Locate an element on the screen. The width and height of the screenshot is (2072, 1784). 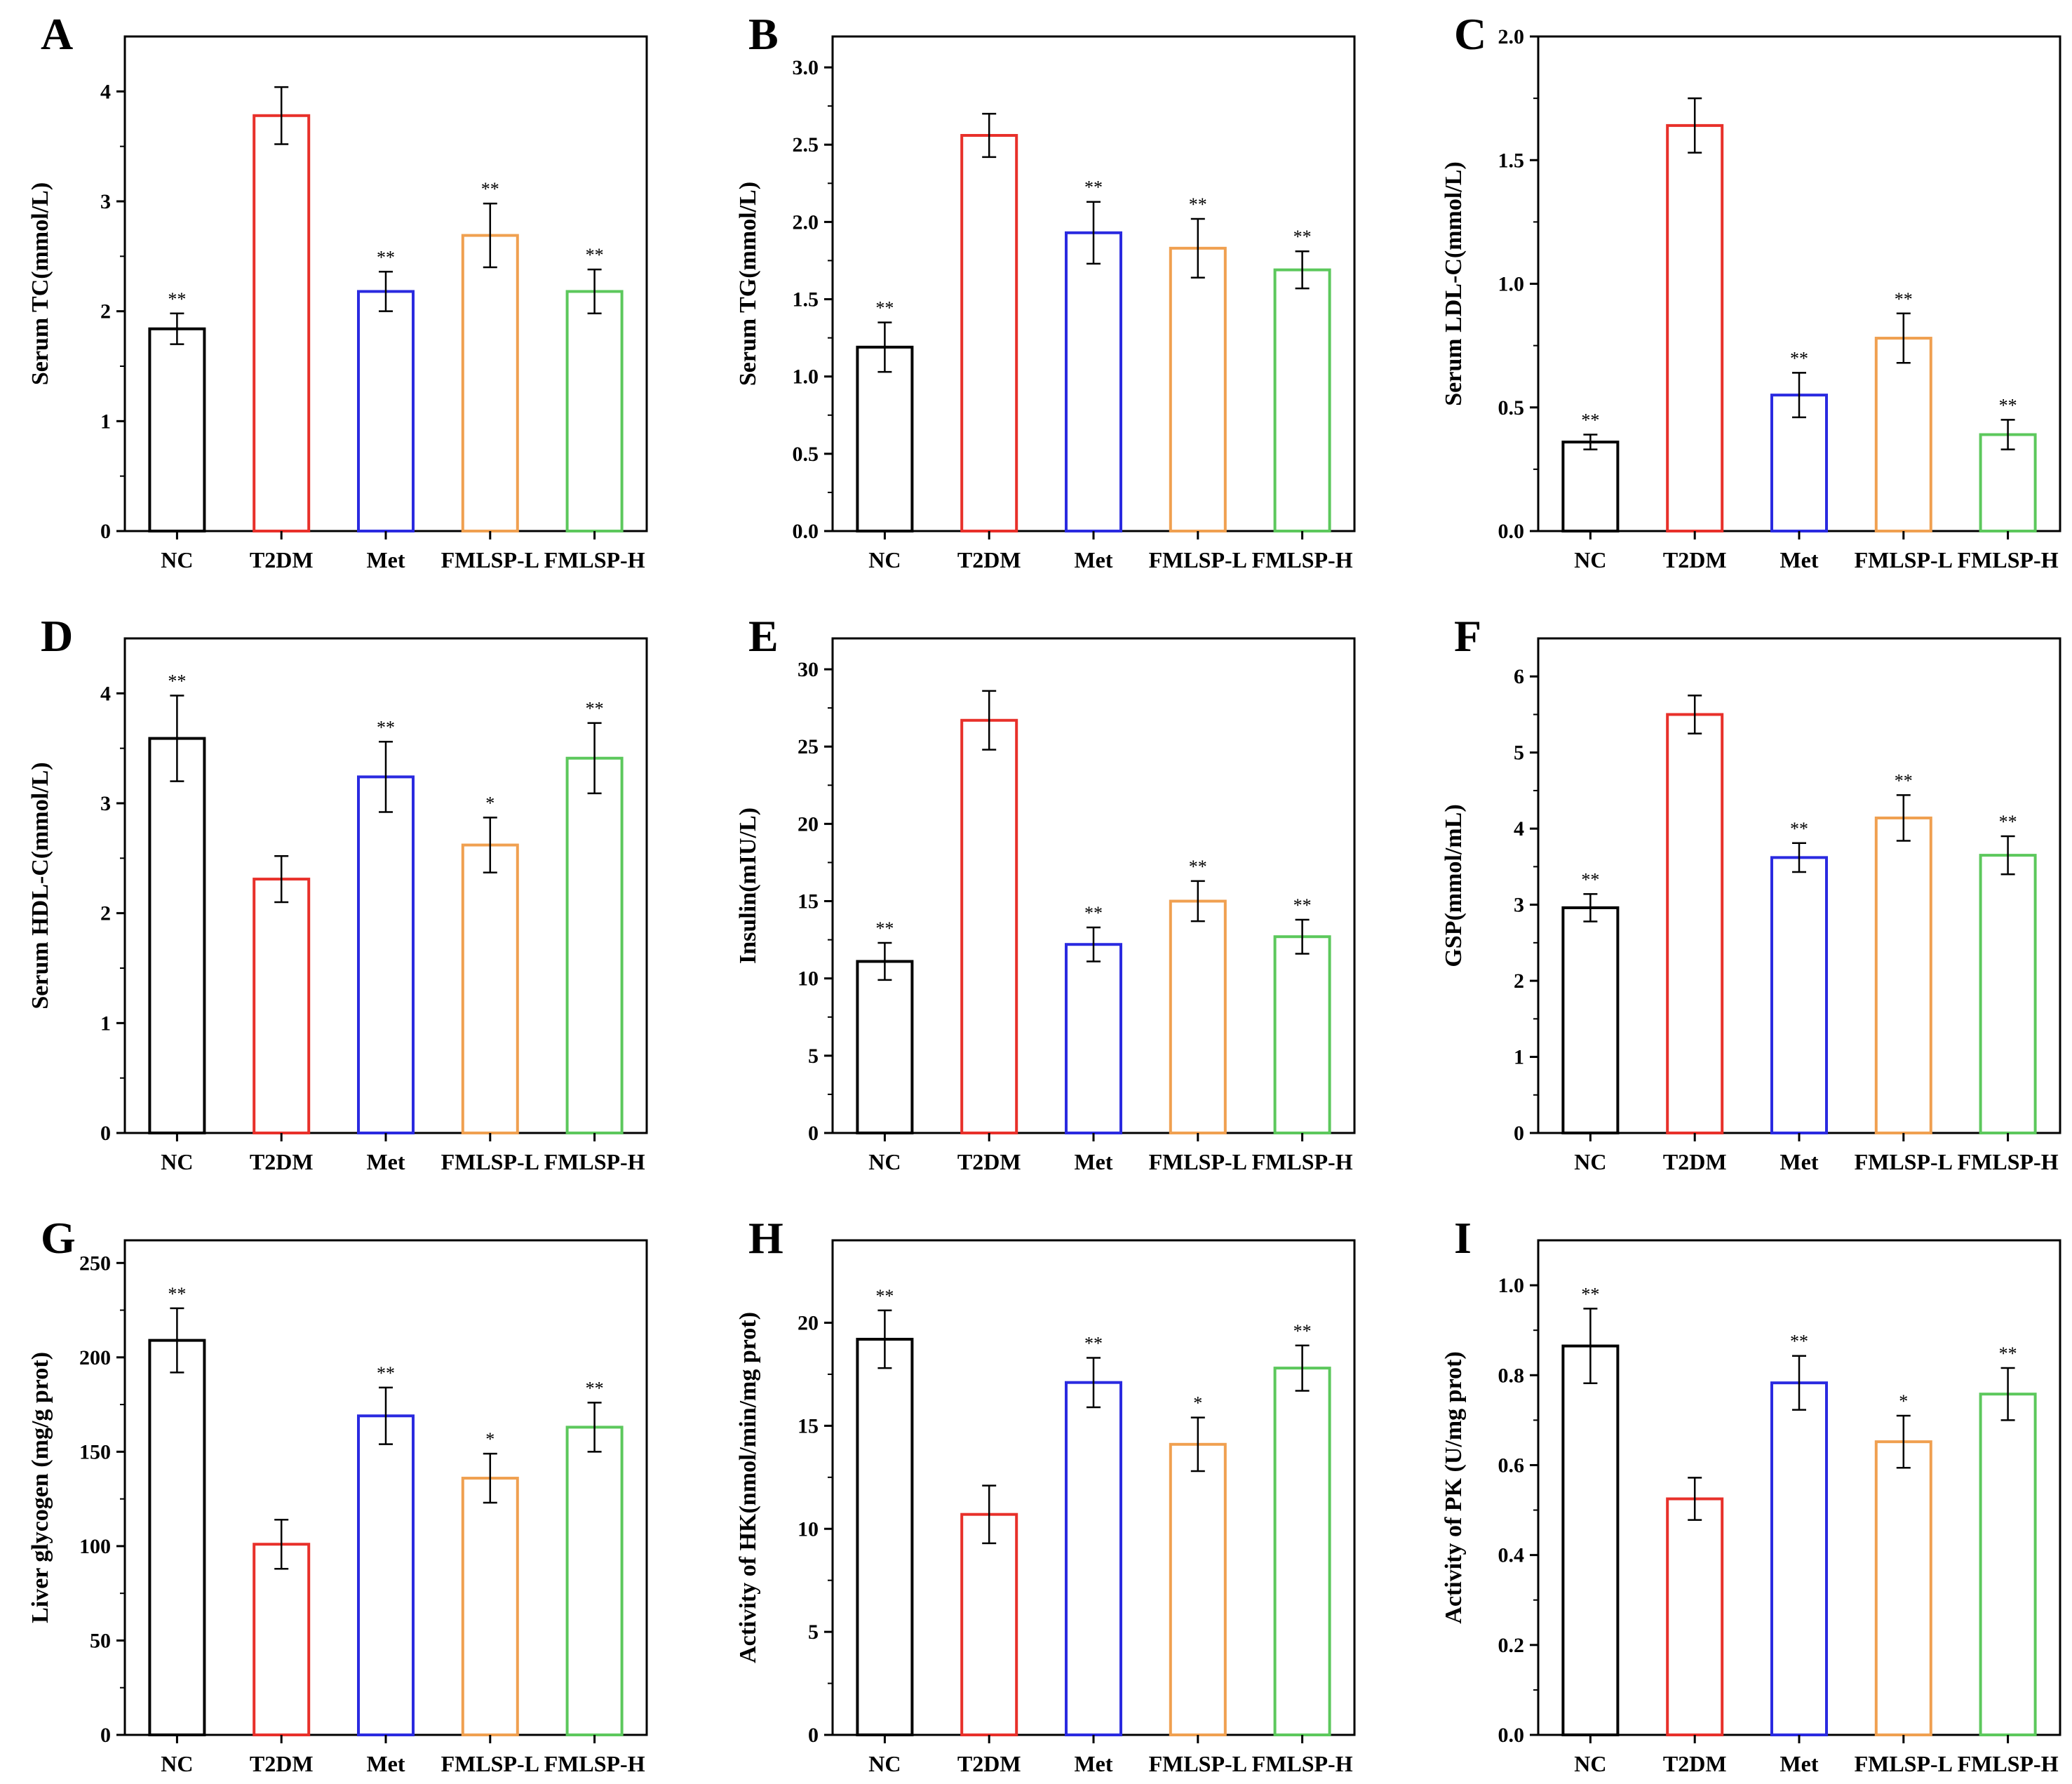
y-axis-title: GSP(mmol/mL) is located at coordinates (1454, 885).